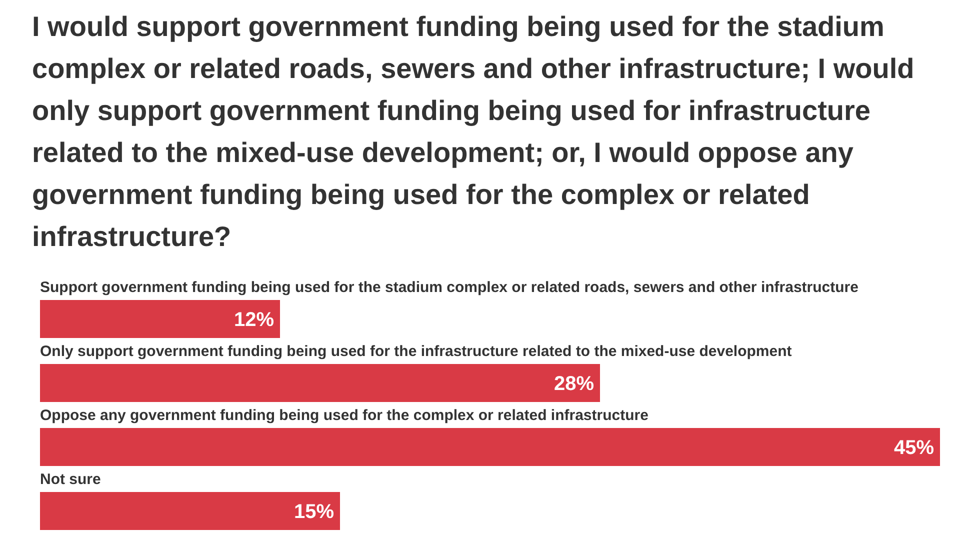 The image size is (980, 550). What do you see at coordinates (914, 448) in the screenshot?
I see `data-label: 45%` at bounding box center [914, 448].